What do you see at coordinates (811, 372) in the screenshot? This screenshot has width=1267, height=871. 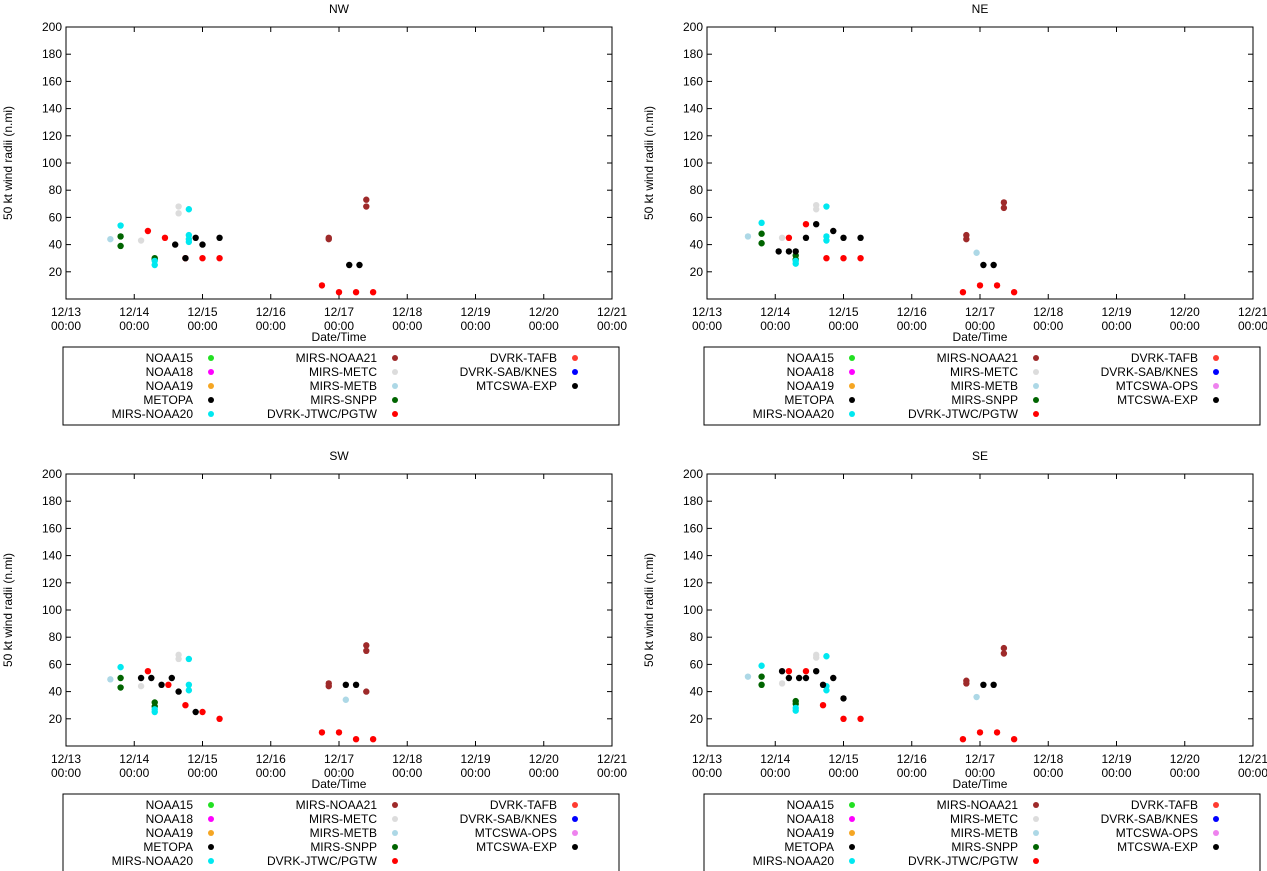 I see `legend-label: NOAA18` at bounding box center [811, 372].